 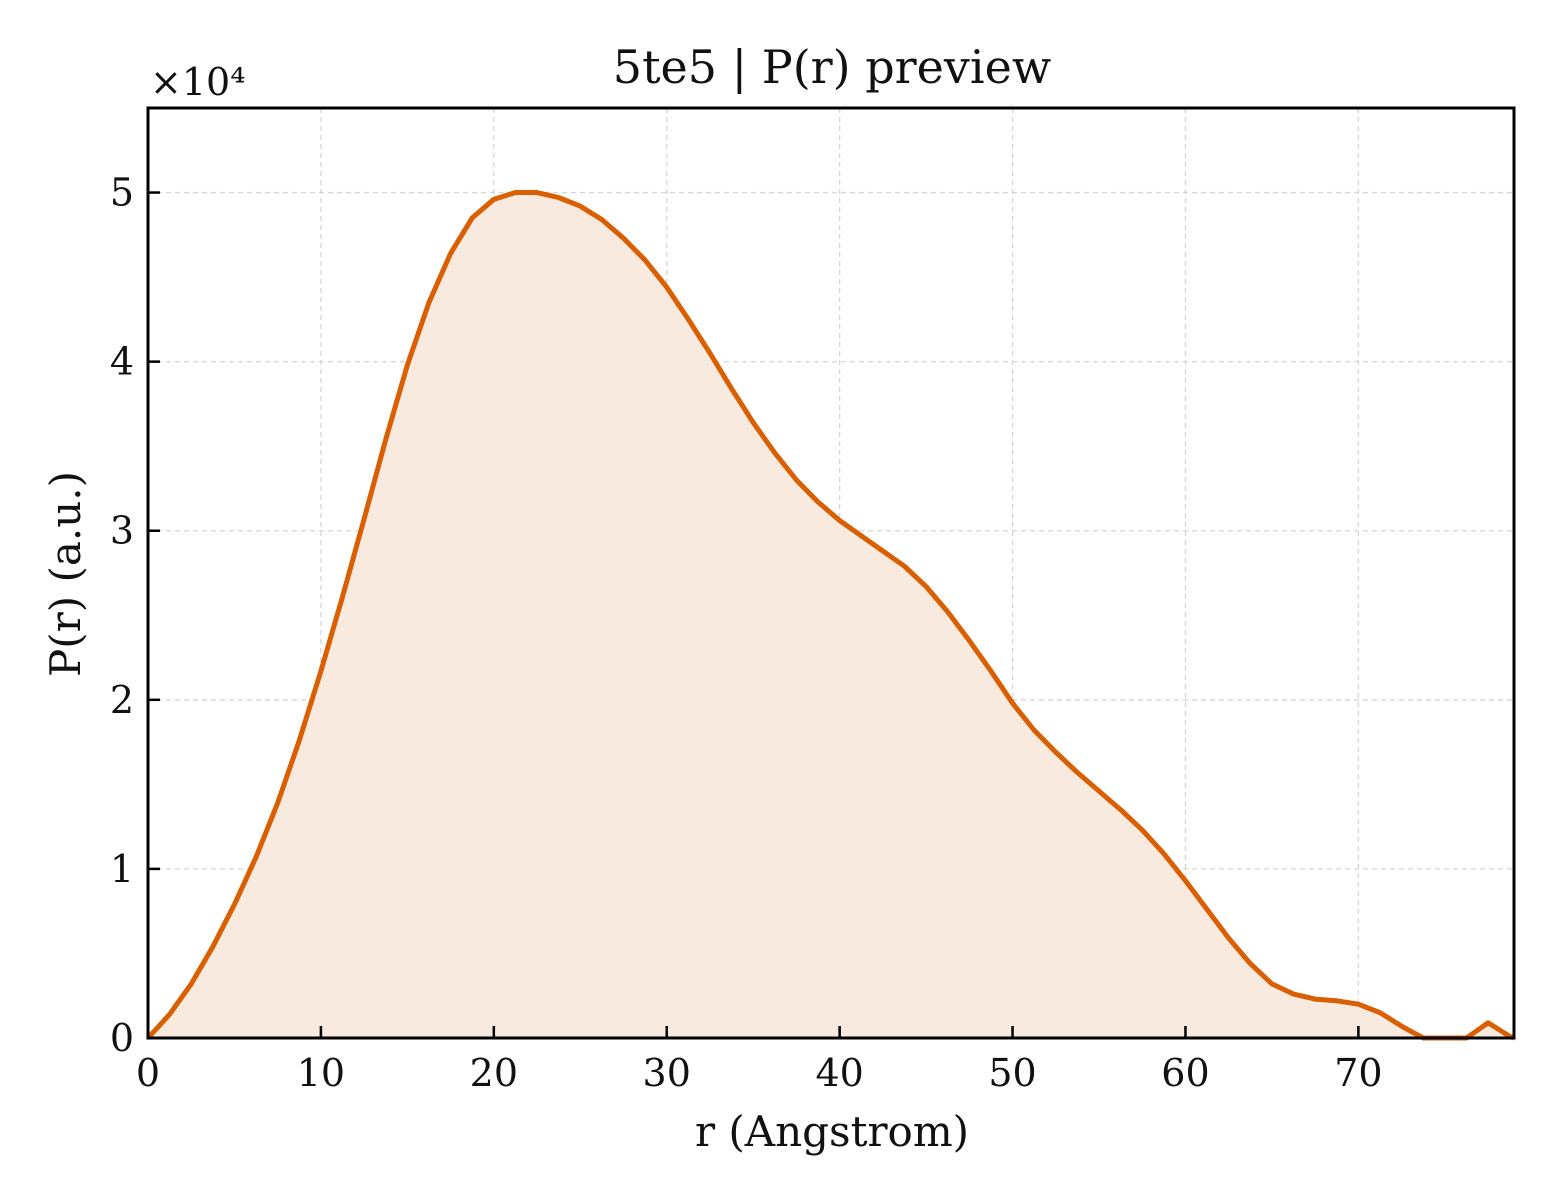 What do you see at coordinates (1185, 1073) in the screenshot?
I see `x-tick-label: 60` at bounding box center [1185, 1073].